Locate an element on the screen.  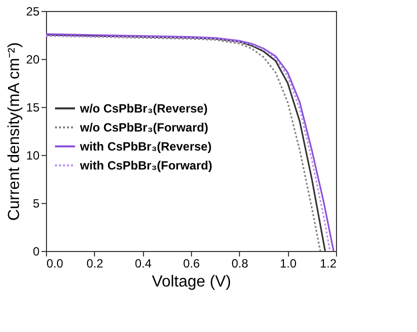
y-tick-label: 25 is located at coordinates (33, 11).